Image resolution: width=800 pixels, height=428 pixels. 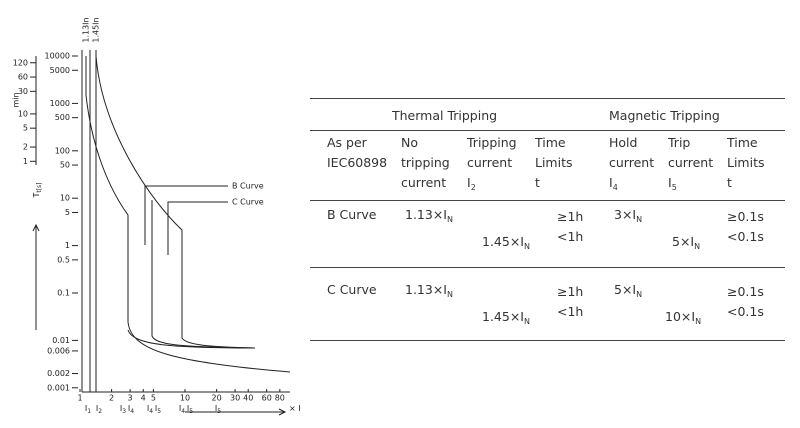 What do you see at coordinates (130, 398) in the screenshot?
I see `x-tick-label: 3` at bounding box center [130, 398].